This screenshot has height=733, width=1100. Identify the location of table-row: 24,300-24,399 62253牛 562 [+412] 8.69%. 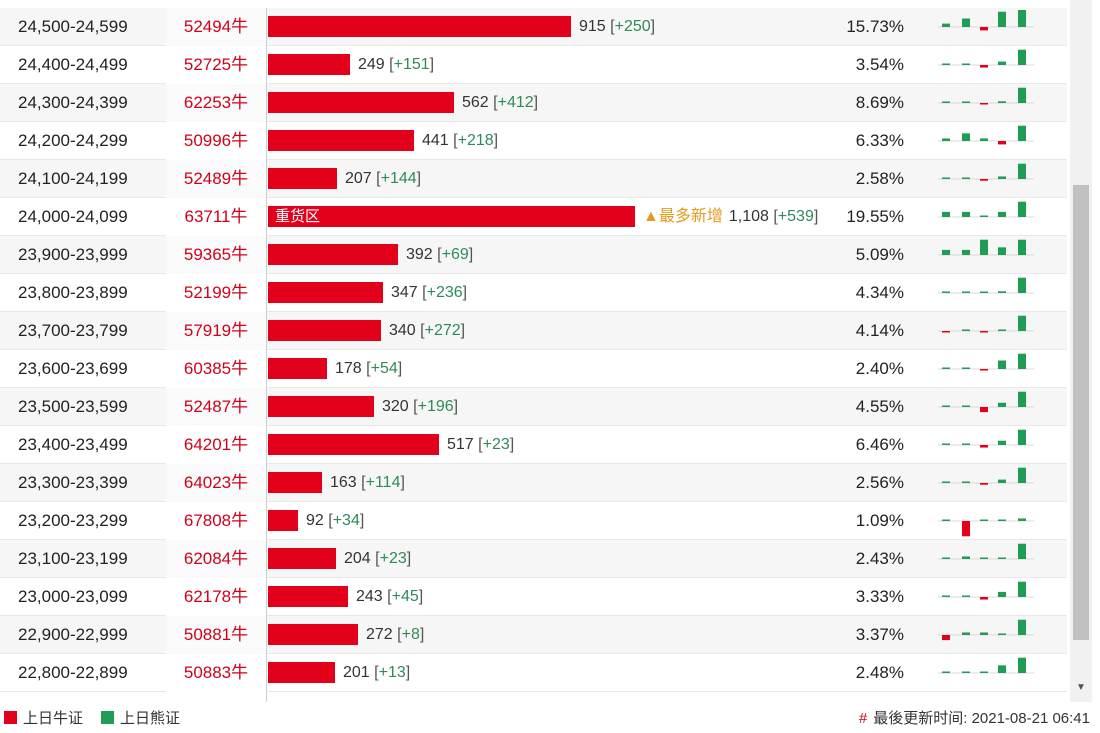
(533, 103).